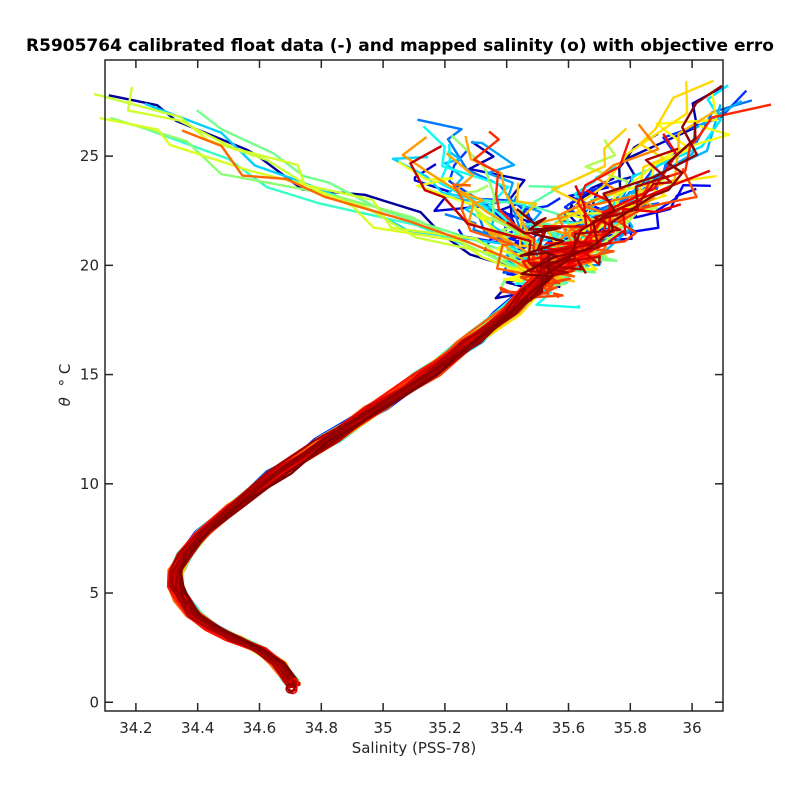  I want to click on x-tick-label: 35.6, so click(568, 728).